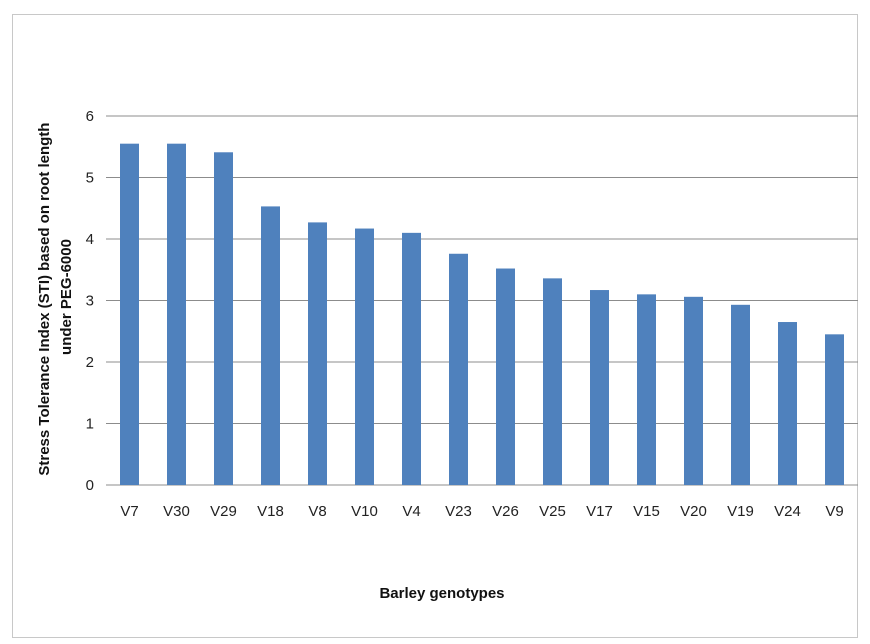 This screenshot has height=644, width=870. I want to click on x-tick-label: V20, so click(693, 511).